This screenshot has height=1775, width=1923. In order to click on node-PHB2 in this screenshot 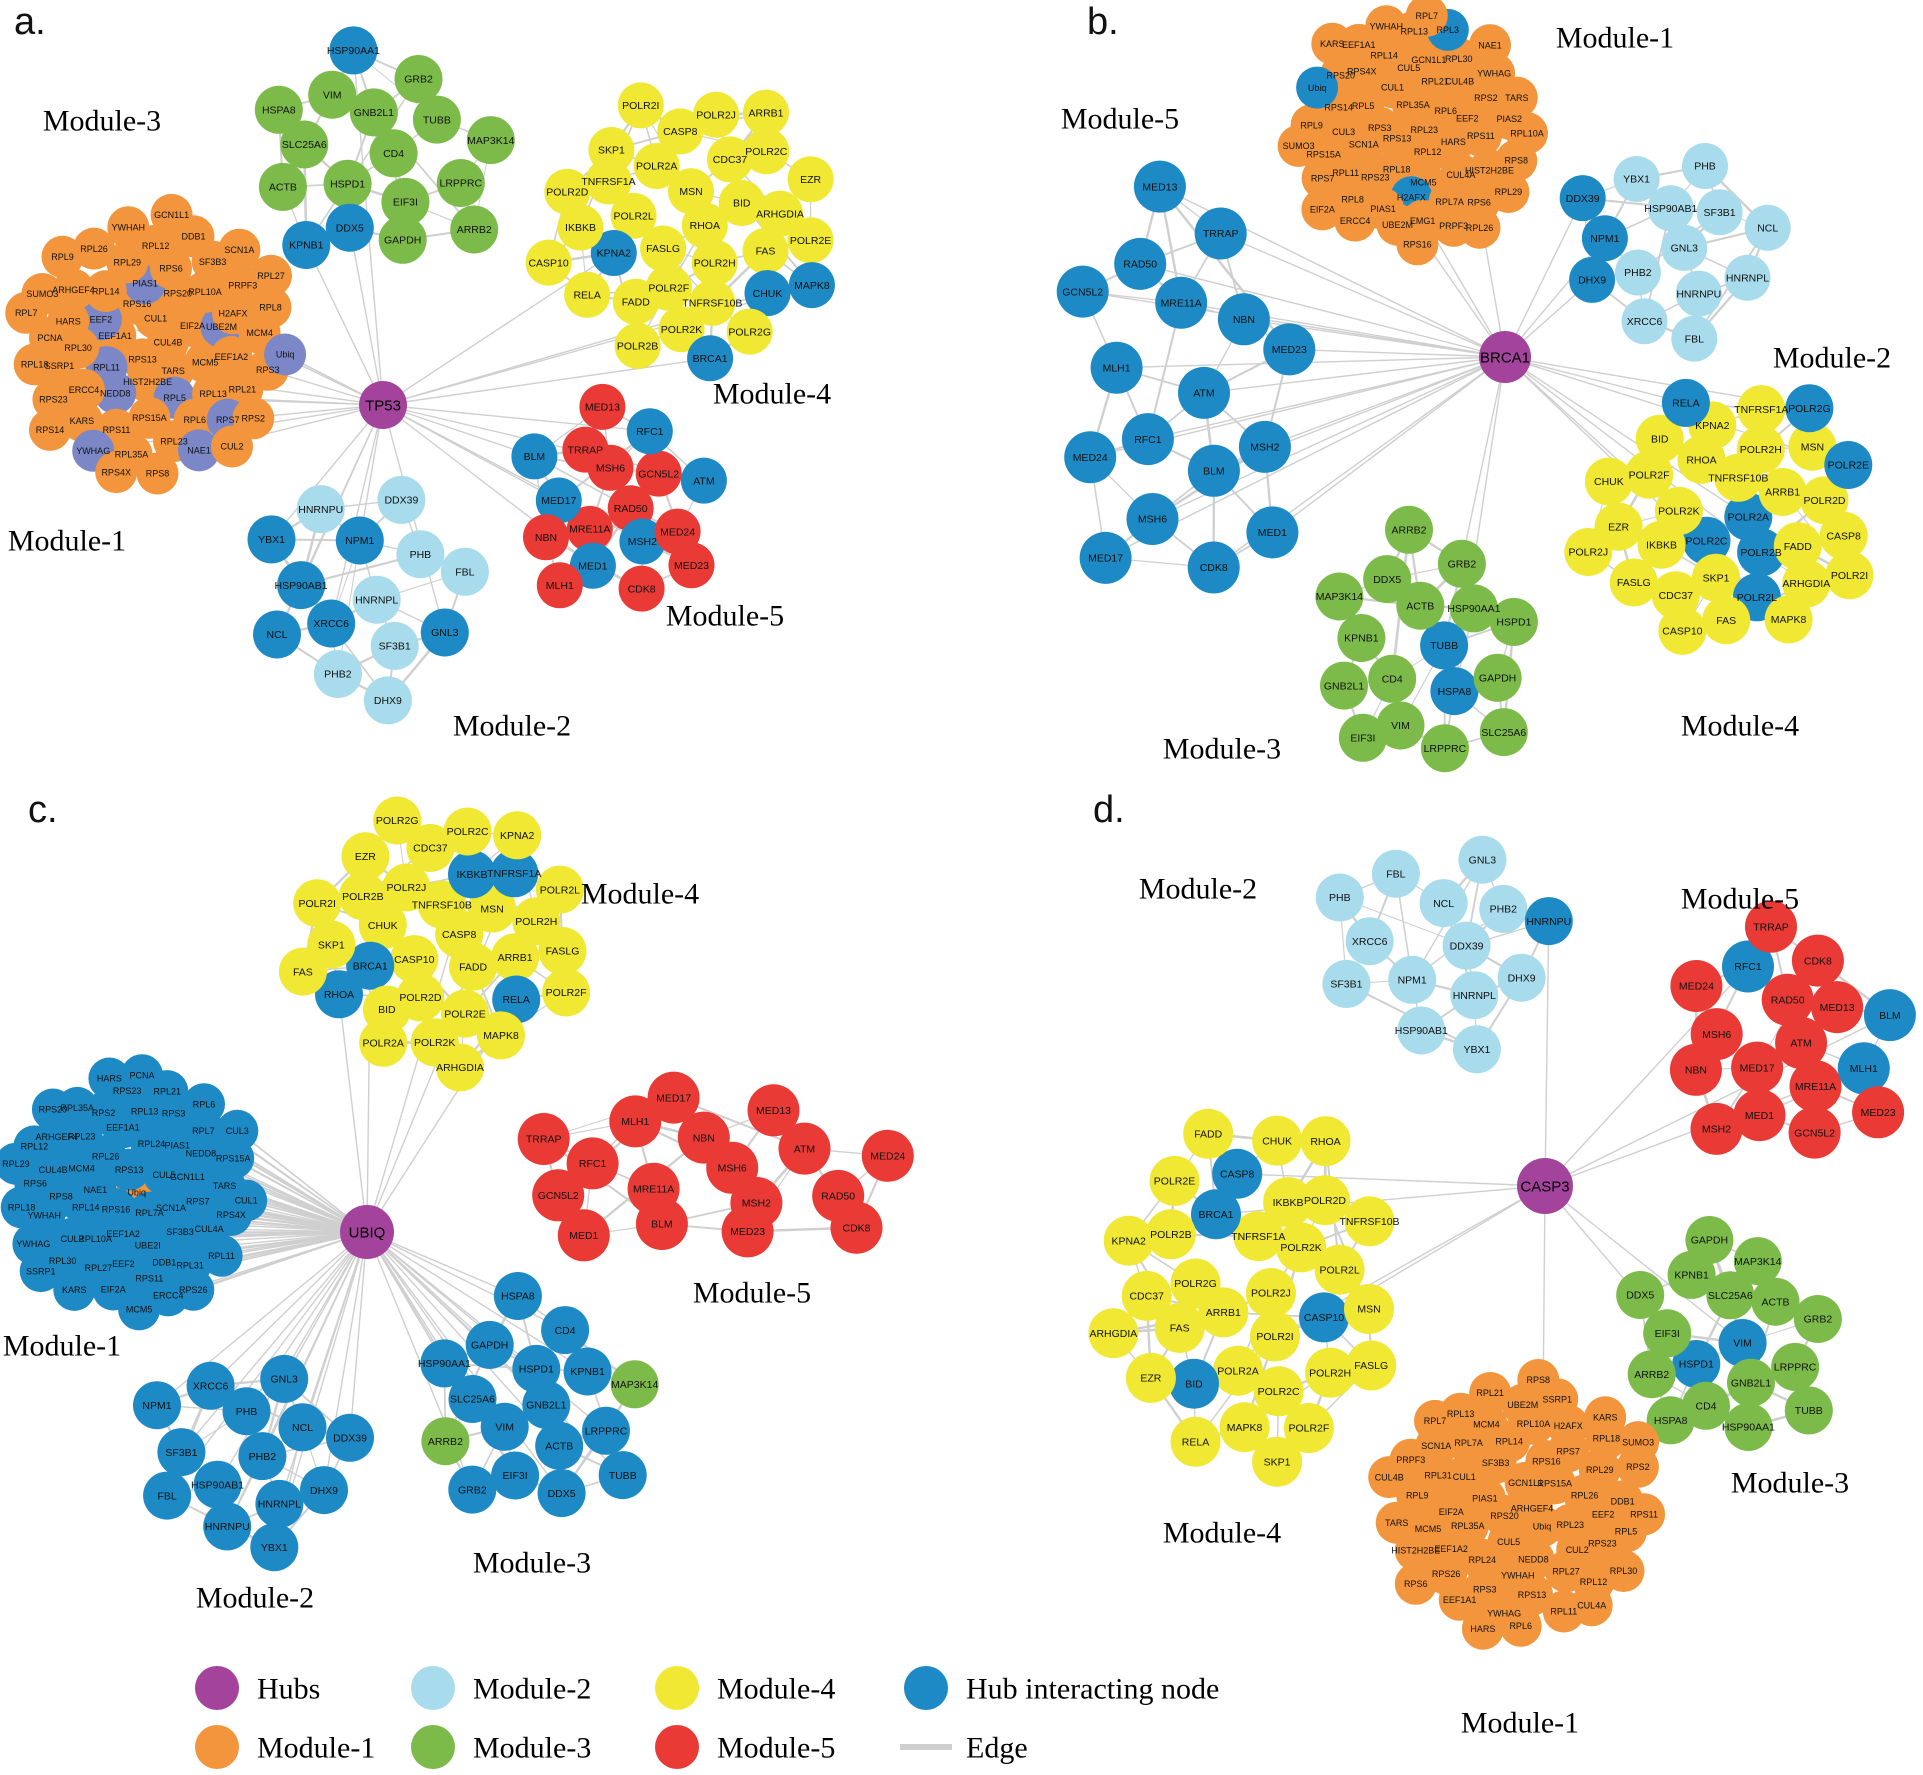, I will do `click(262, 1456)`.